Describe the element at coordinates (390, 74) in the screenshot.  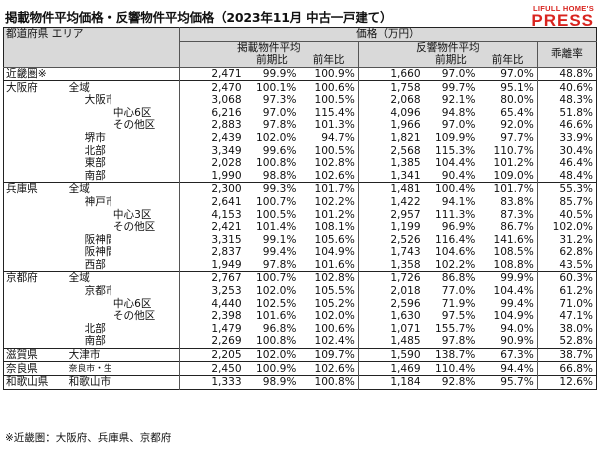
I see `cell-response-price: 1,660` at that location.